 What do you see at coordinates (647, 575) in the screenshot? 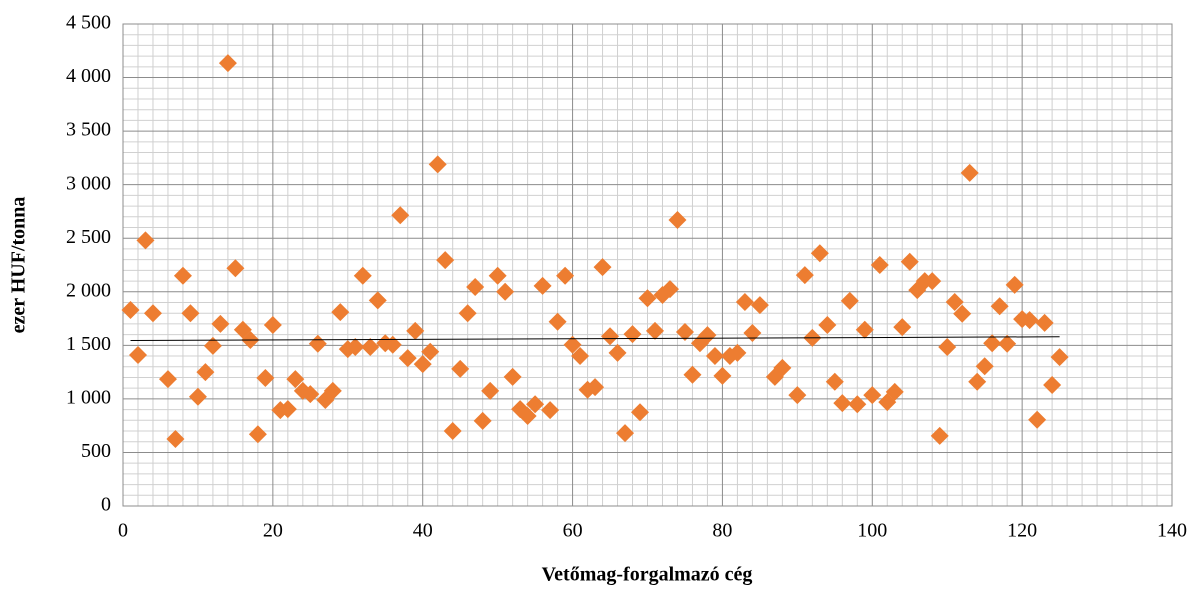
I see `x-axis-title: Vetőmag-forgalmazó cég` at bounding box center [647, 575].